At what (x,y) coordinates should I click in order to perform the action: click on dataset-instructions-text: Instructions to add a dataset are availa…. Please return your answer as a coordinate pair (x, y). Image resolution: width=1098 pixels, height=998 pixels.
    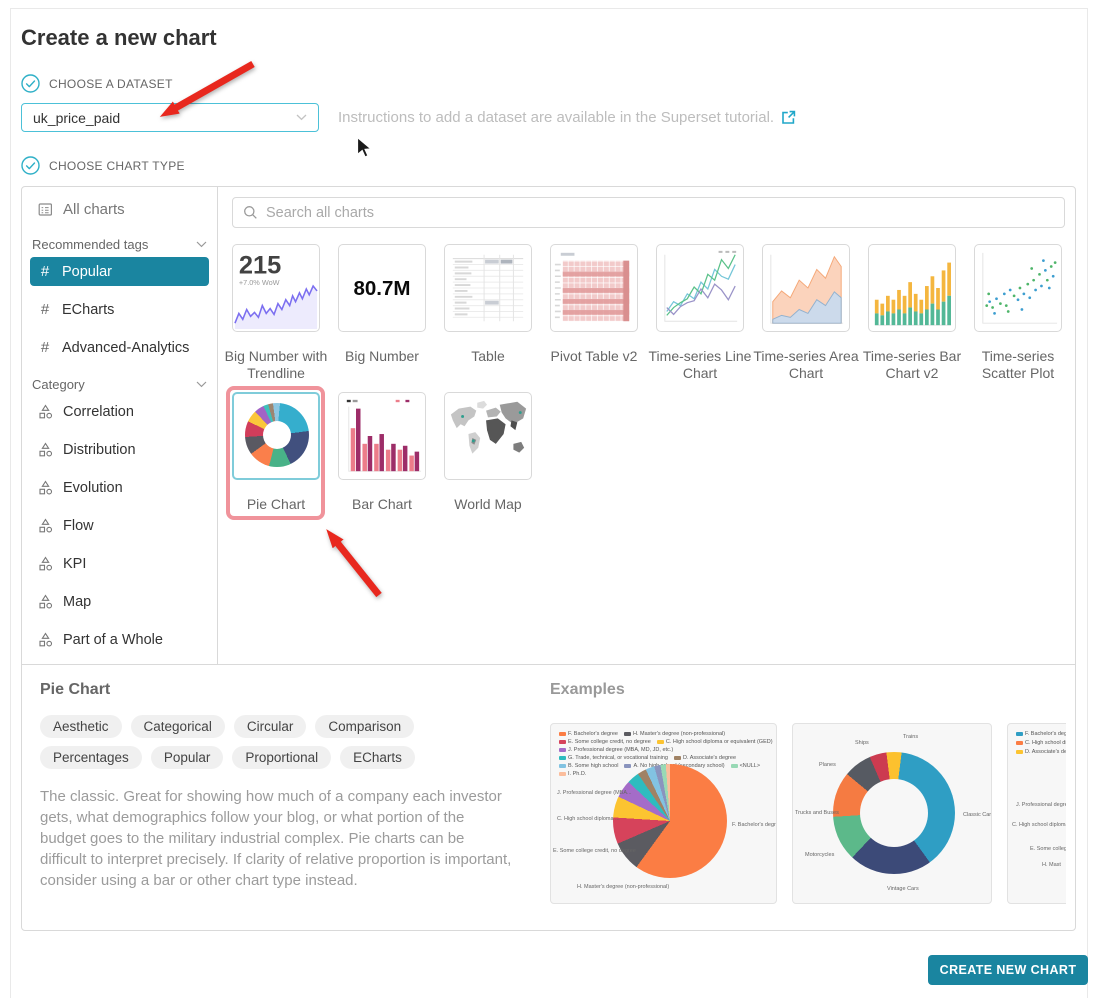
    Looking at the image, I should click on (556, 117).